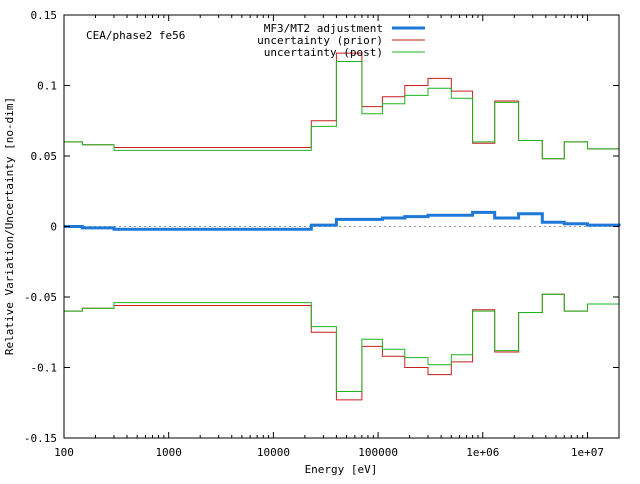 The width and height of the screenshot is (640, 484). What do you see at coordinates (9, 226) in the screenshot?
I see `y-axis-title: Relative Variation/Uncertainty [no-dim]` at bounding box center [9, 226].